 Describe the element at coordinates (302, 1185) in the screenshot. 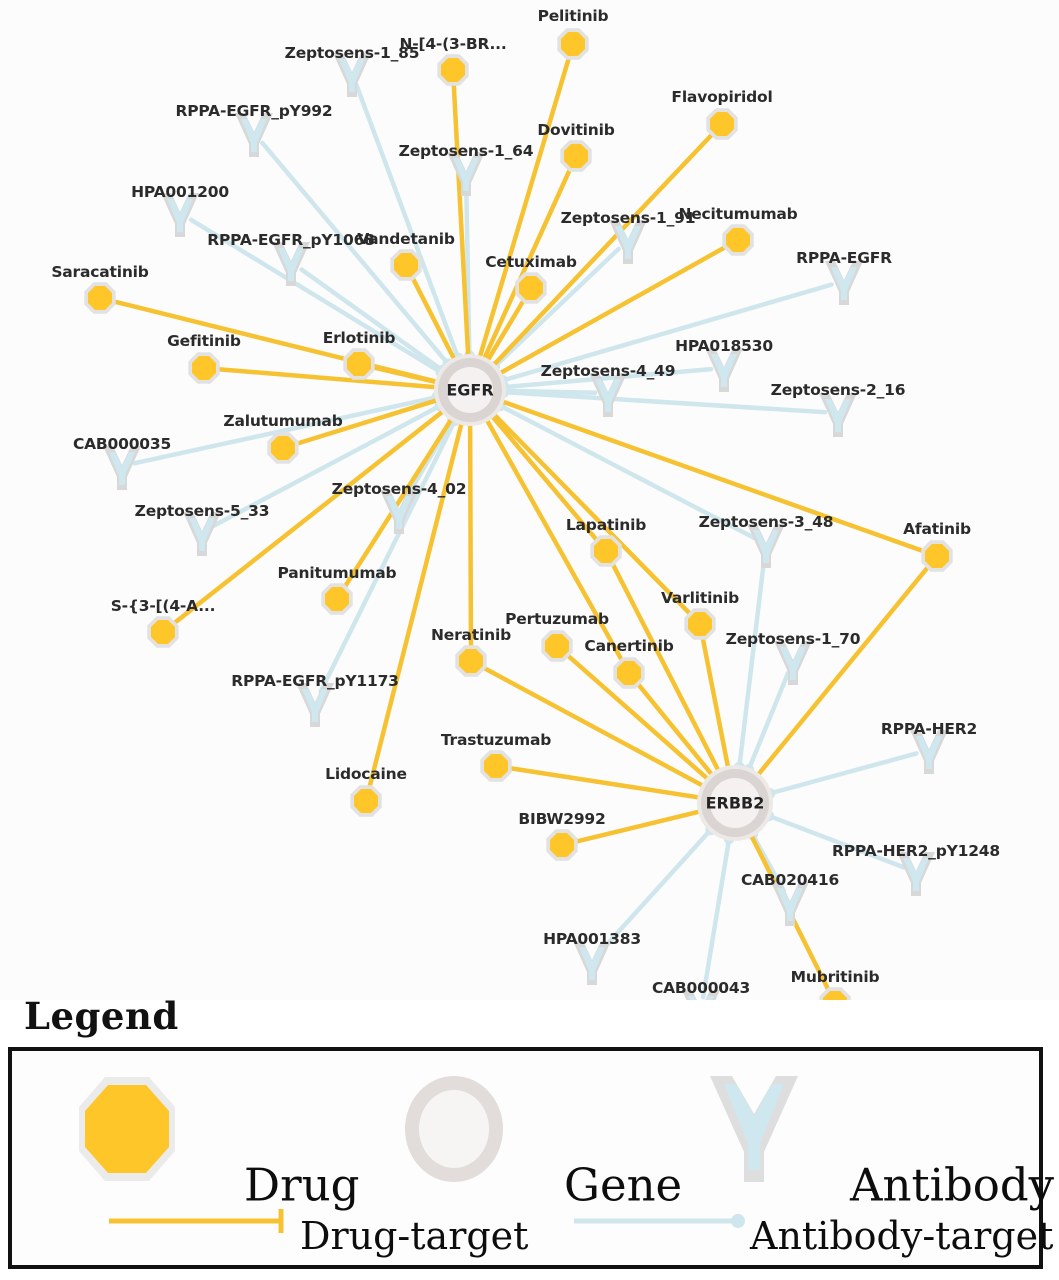

I see `legend-label-drug: Drug` at that location.